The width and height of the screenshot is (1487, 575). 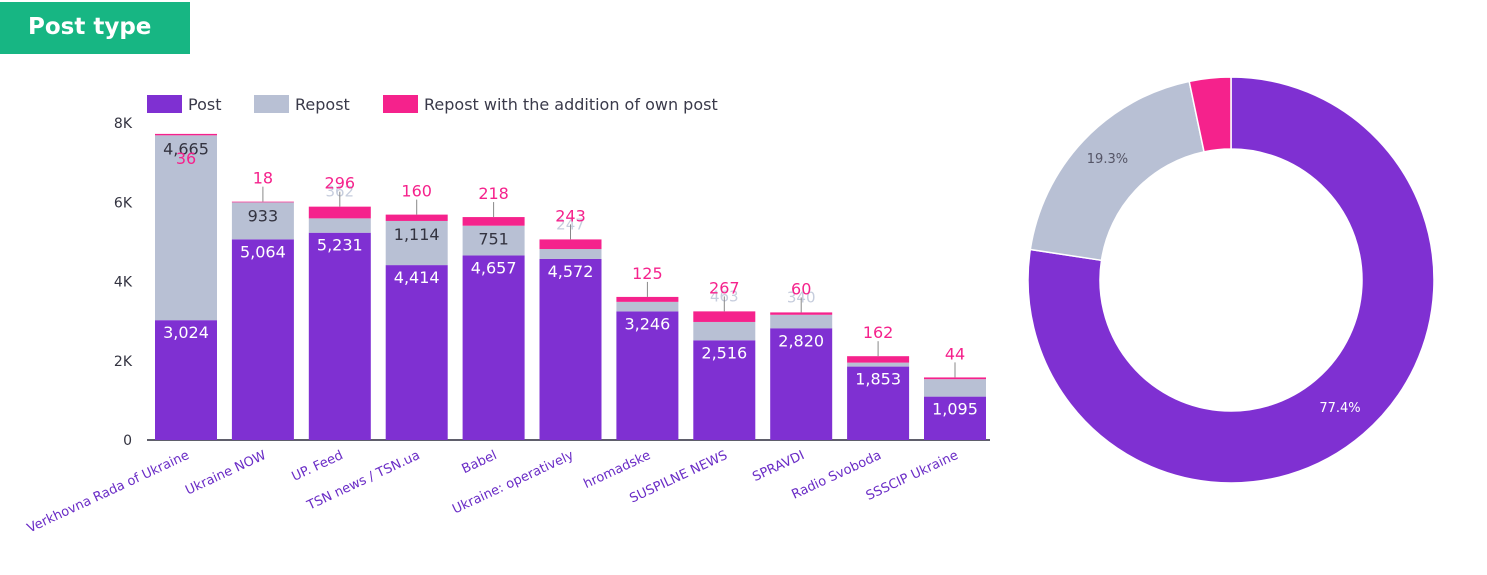 What do you see at coordinates (570, 215) in the screenshot?
I see `data-label-repost-own: 243` at bounding box center [570, 215].